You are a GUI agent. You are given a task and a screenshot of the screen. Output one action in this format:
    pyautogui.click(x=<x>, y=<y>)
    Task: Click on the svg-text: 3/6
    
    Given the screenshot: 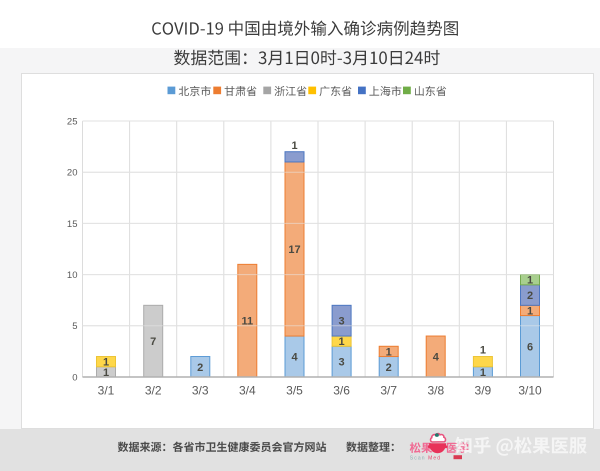 What is the action you would take?
    pyautogui.click(x=341, y=390)
    